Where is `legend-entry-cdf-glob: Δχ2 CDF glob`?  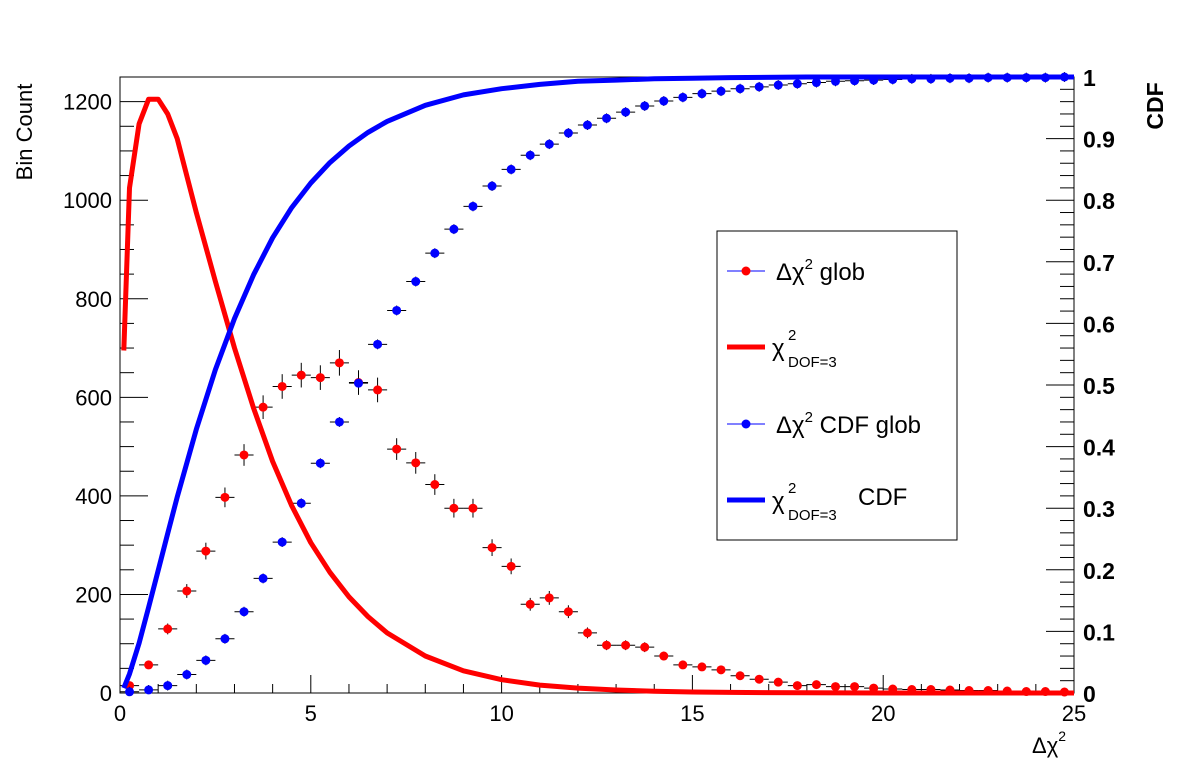 legend-entry-cdf-glob: Δχ2 CDF glob is located at coordinates (824, 424).